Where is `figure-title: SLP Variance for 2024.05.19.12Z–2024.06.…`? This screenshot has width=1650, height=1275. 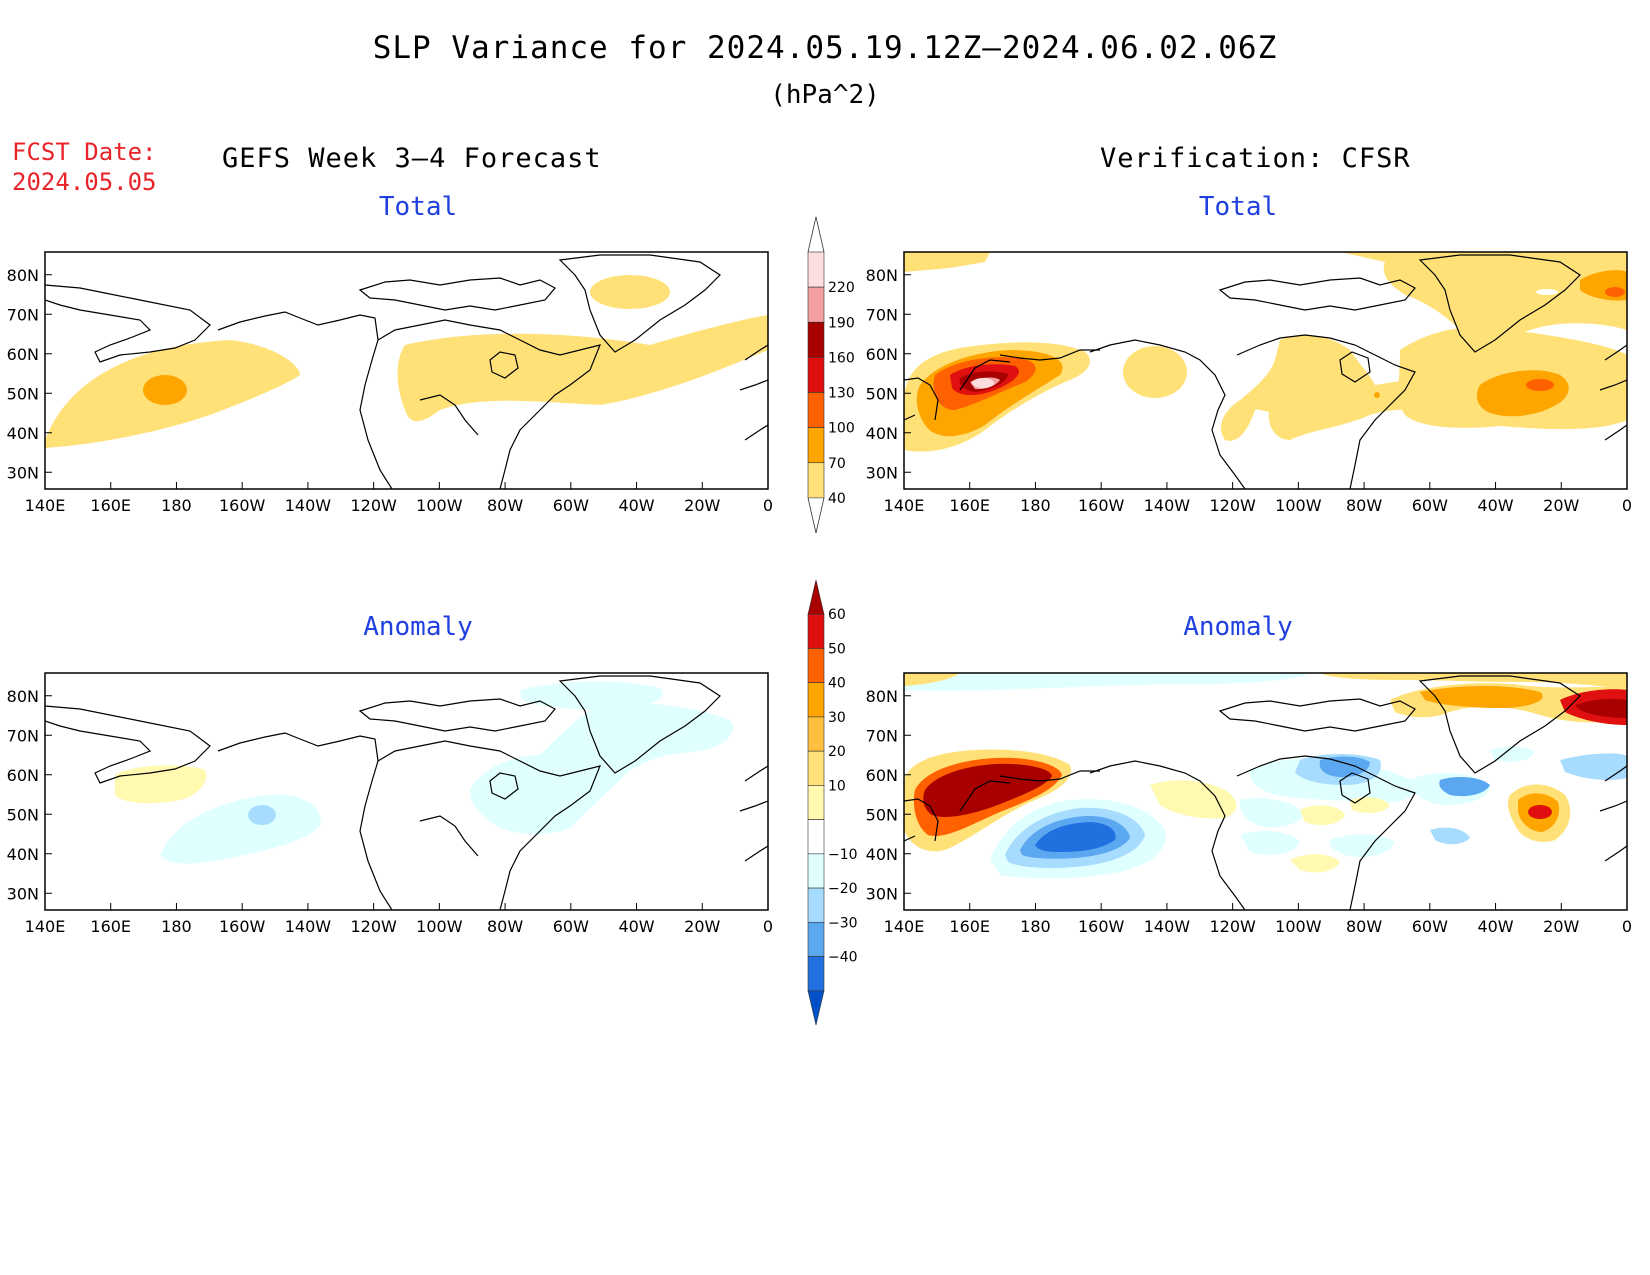
figure-title: SLP Variance for 2024.05.19.12Z–2024.06.… is located at coordinates (825, 48).